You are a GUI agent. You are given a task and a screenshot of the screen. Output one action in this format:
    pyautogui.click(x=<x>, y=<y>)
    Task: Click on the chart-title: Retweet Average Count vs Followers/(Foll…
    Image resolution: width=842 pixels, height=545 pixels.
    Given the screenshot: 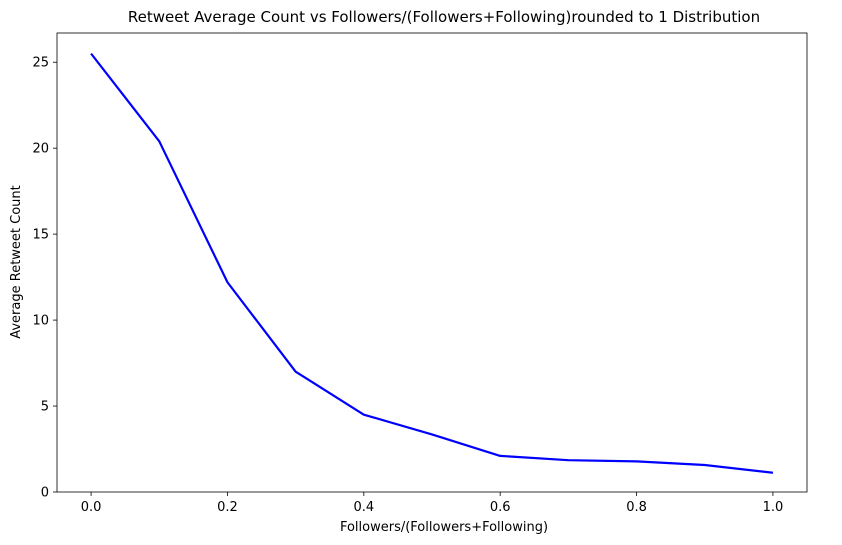 What is the action you would take?
    pyautogui.click(x=444, y=17)
    